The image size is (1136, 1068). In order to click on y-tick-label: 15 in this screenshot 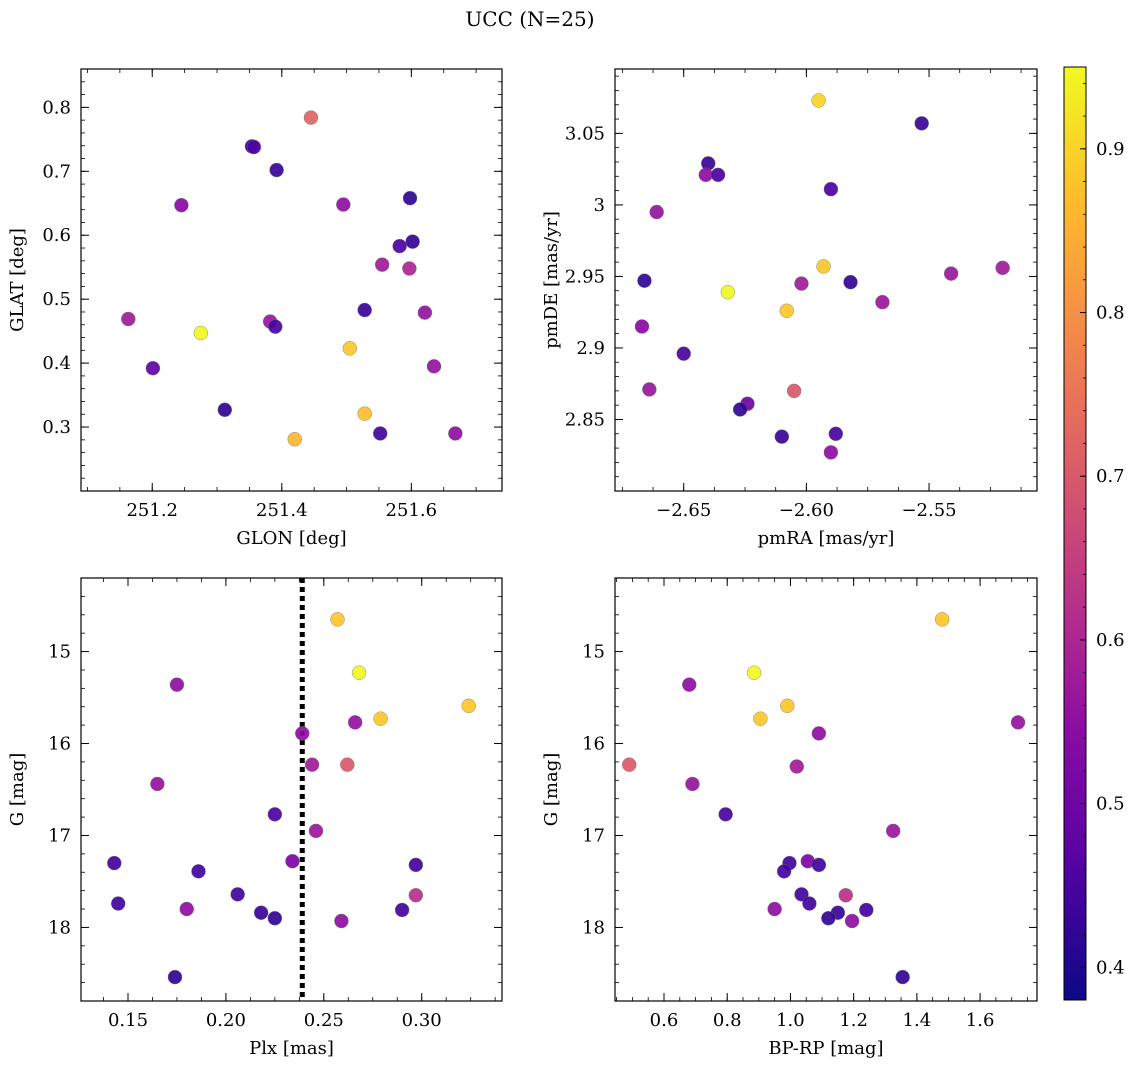, I will do `click(59, 652)`.